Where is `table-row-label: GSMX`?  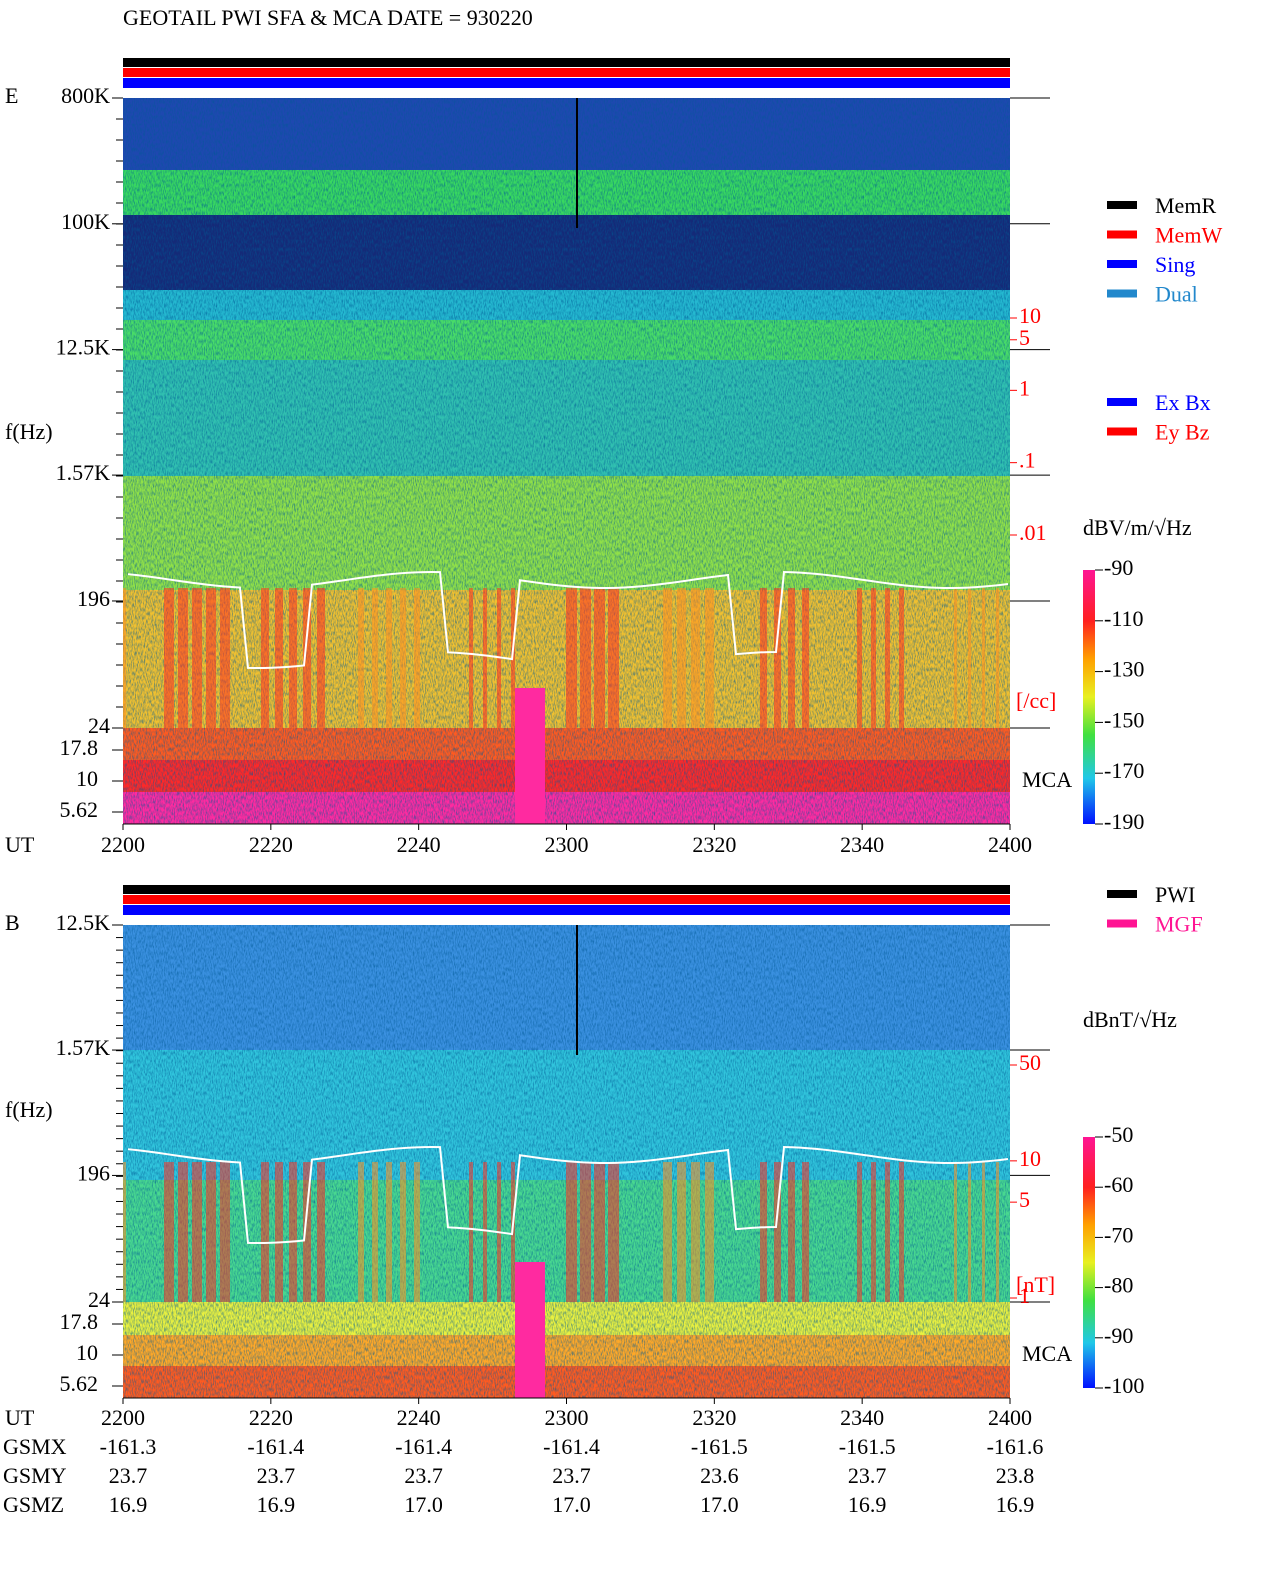 table-row-label: GSMX is located at coordinates (35, 1446).